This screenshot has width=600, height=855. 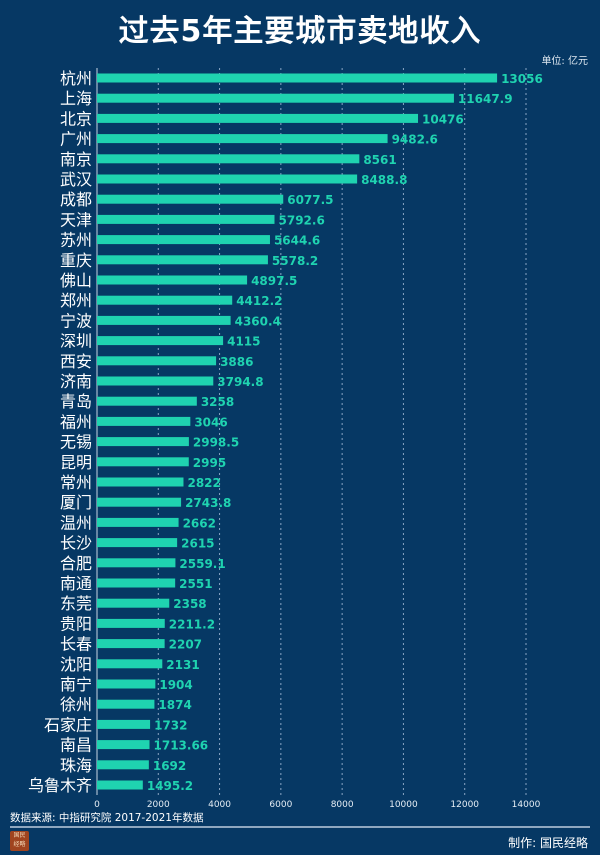 I want to click on data-label: 1732, so click(x=170, y=725).